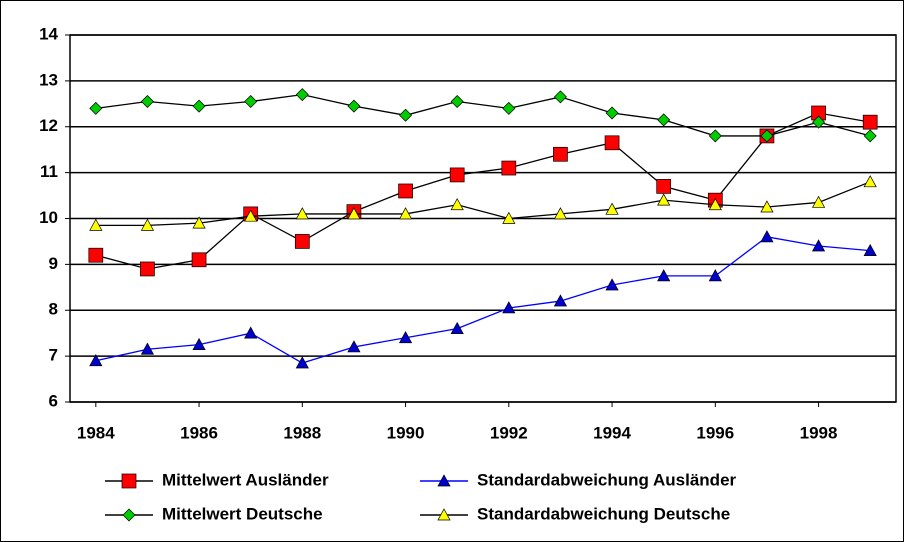 The height and width of the screenshot is (542, 904). Describe the element at coordinates (53, 309) in the screenshot. I see `y-tick-label: 8` at that location.